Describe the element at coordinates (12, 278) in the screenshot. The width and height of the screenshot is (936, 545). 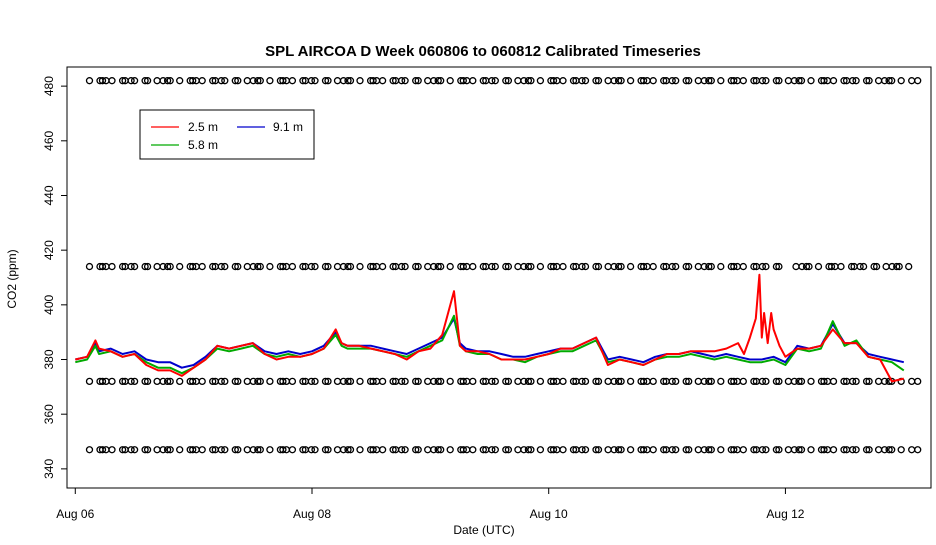
I see `y-axis-label: CO2 (ppm)` at that location.